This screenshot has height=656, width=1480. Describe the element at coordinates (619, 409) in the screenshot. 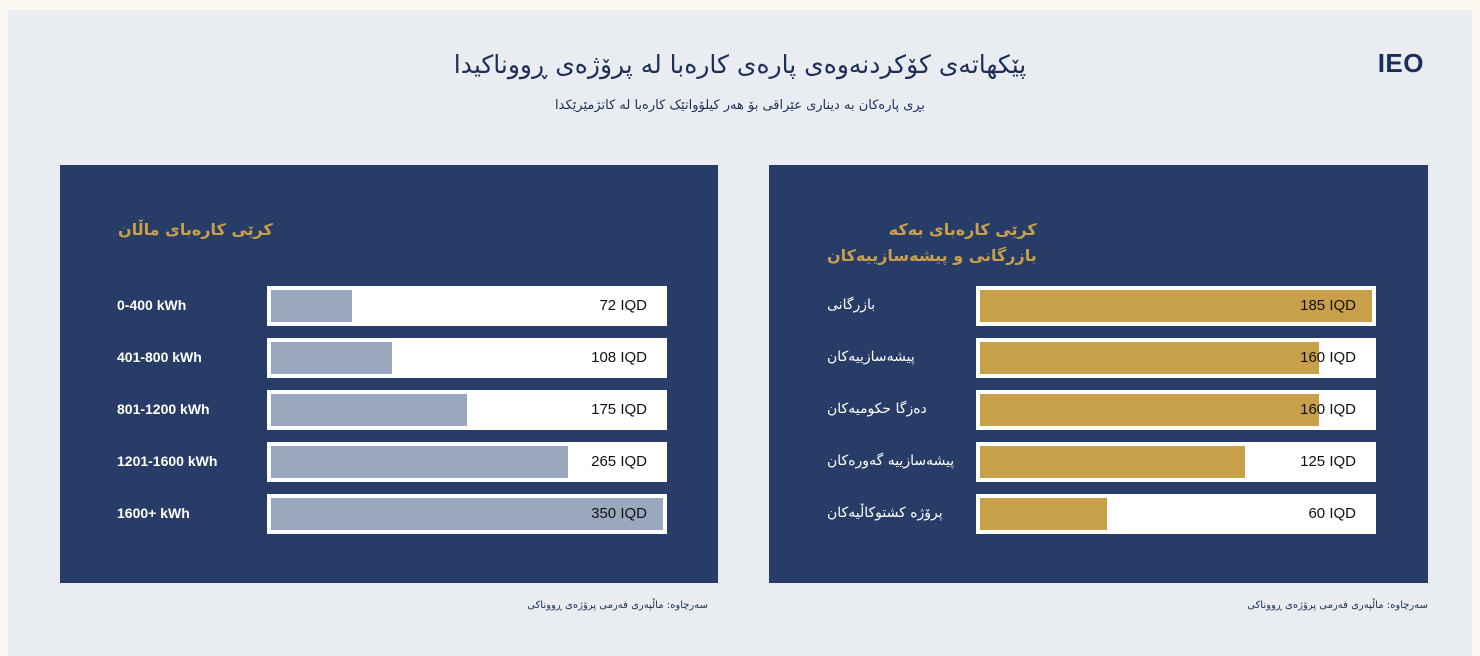

I see `household-bar-value-label: 175 IQD` at that location.